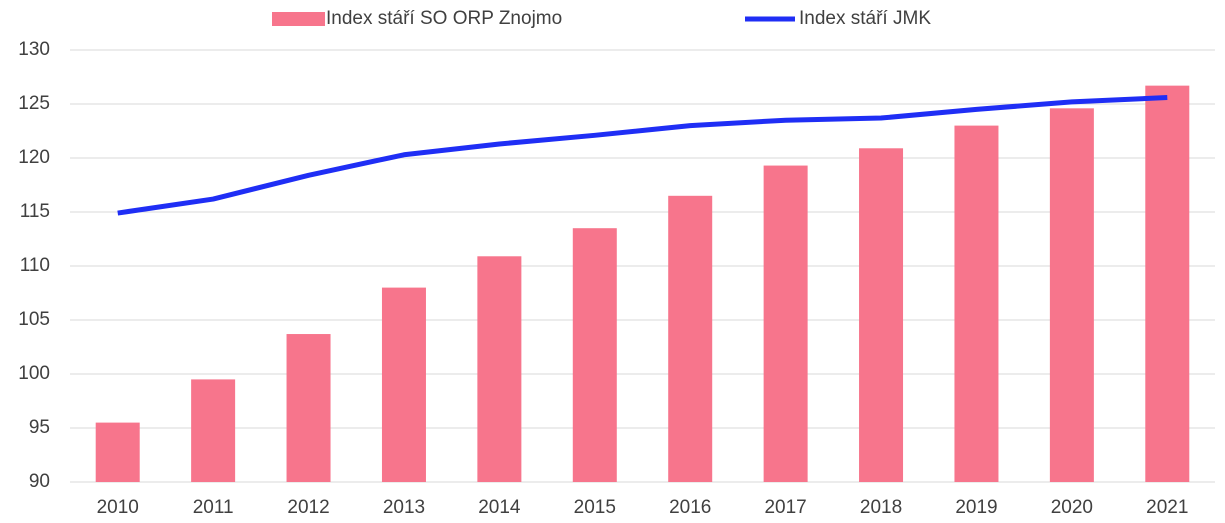 Image resolution: width=1225 pixels, height=523 pixels. I want to click on x-tick-label: 2017, so click(785, 507).